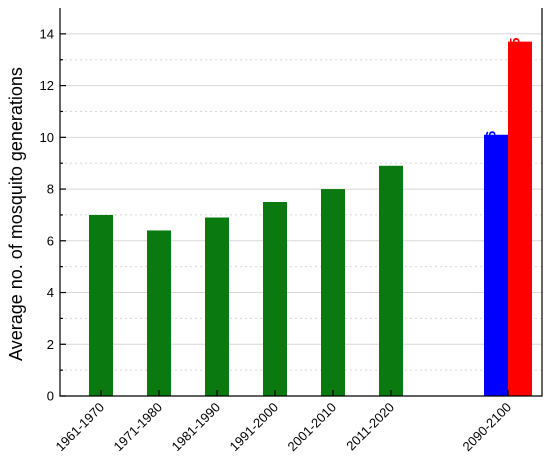 Image resolution: width=550 pixels, height=467 pixels. What do you see at coordinates (47, 33) in the screenshot?
I see `y-tick-label: 14` at bounding box center [47, 33].